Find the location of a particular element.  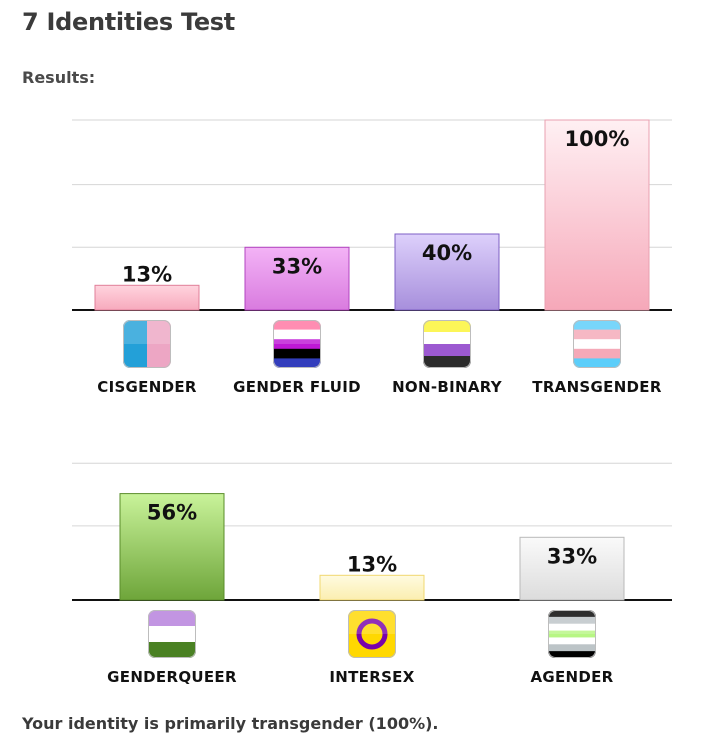

value-label-agender: 33% is located at coordinates (572, 556).